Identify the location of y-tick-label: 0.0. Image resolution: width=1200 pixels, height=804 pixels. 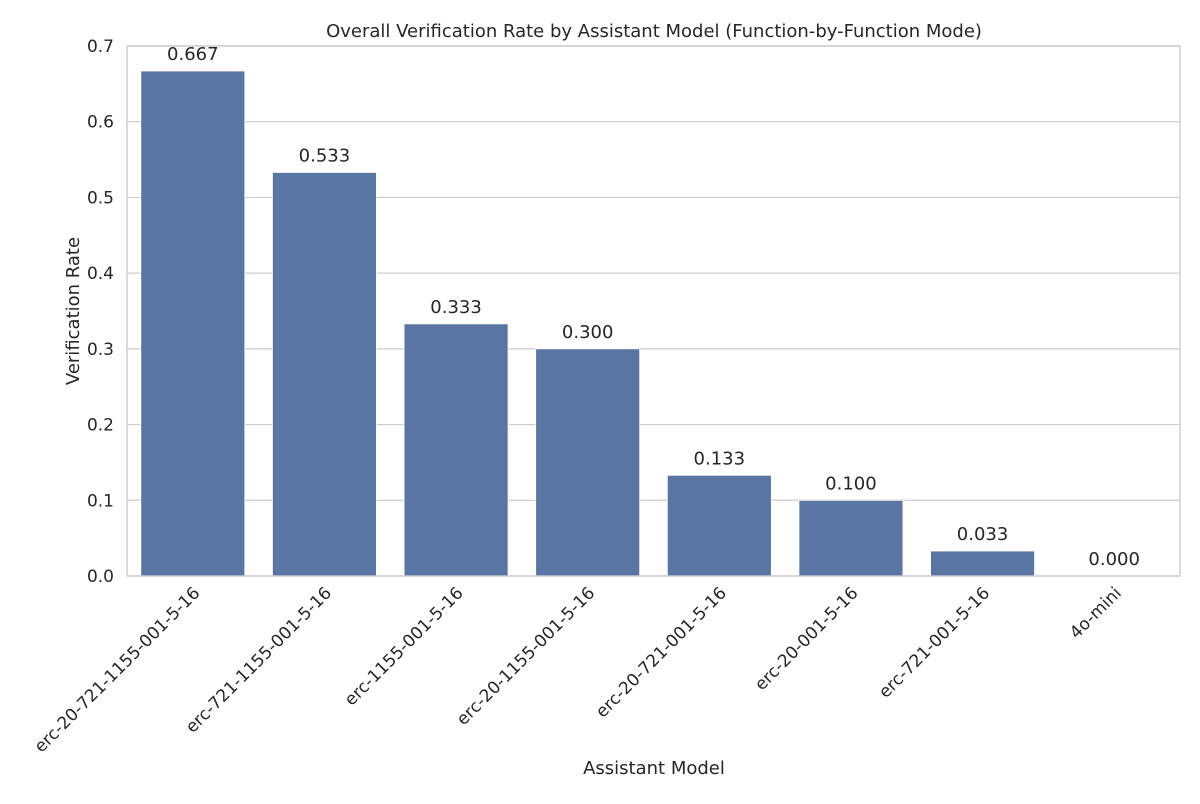
(100, 577).